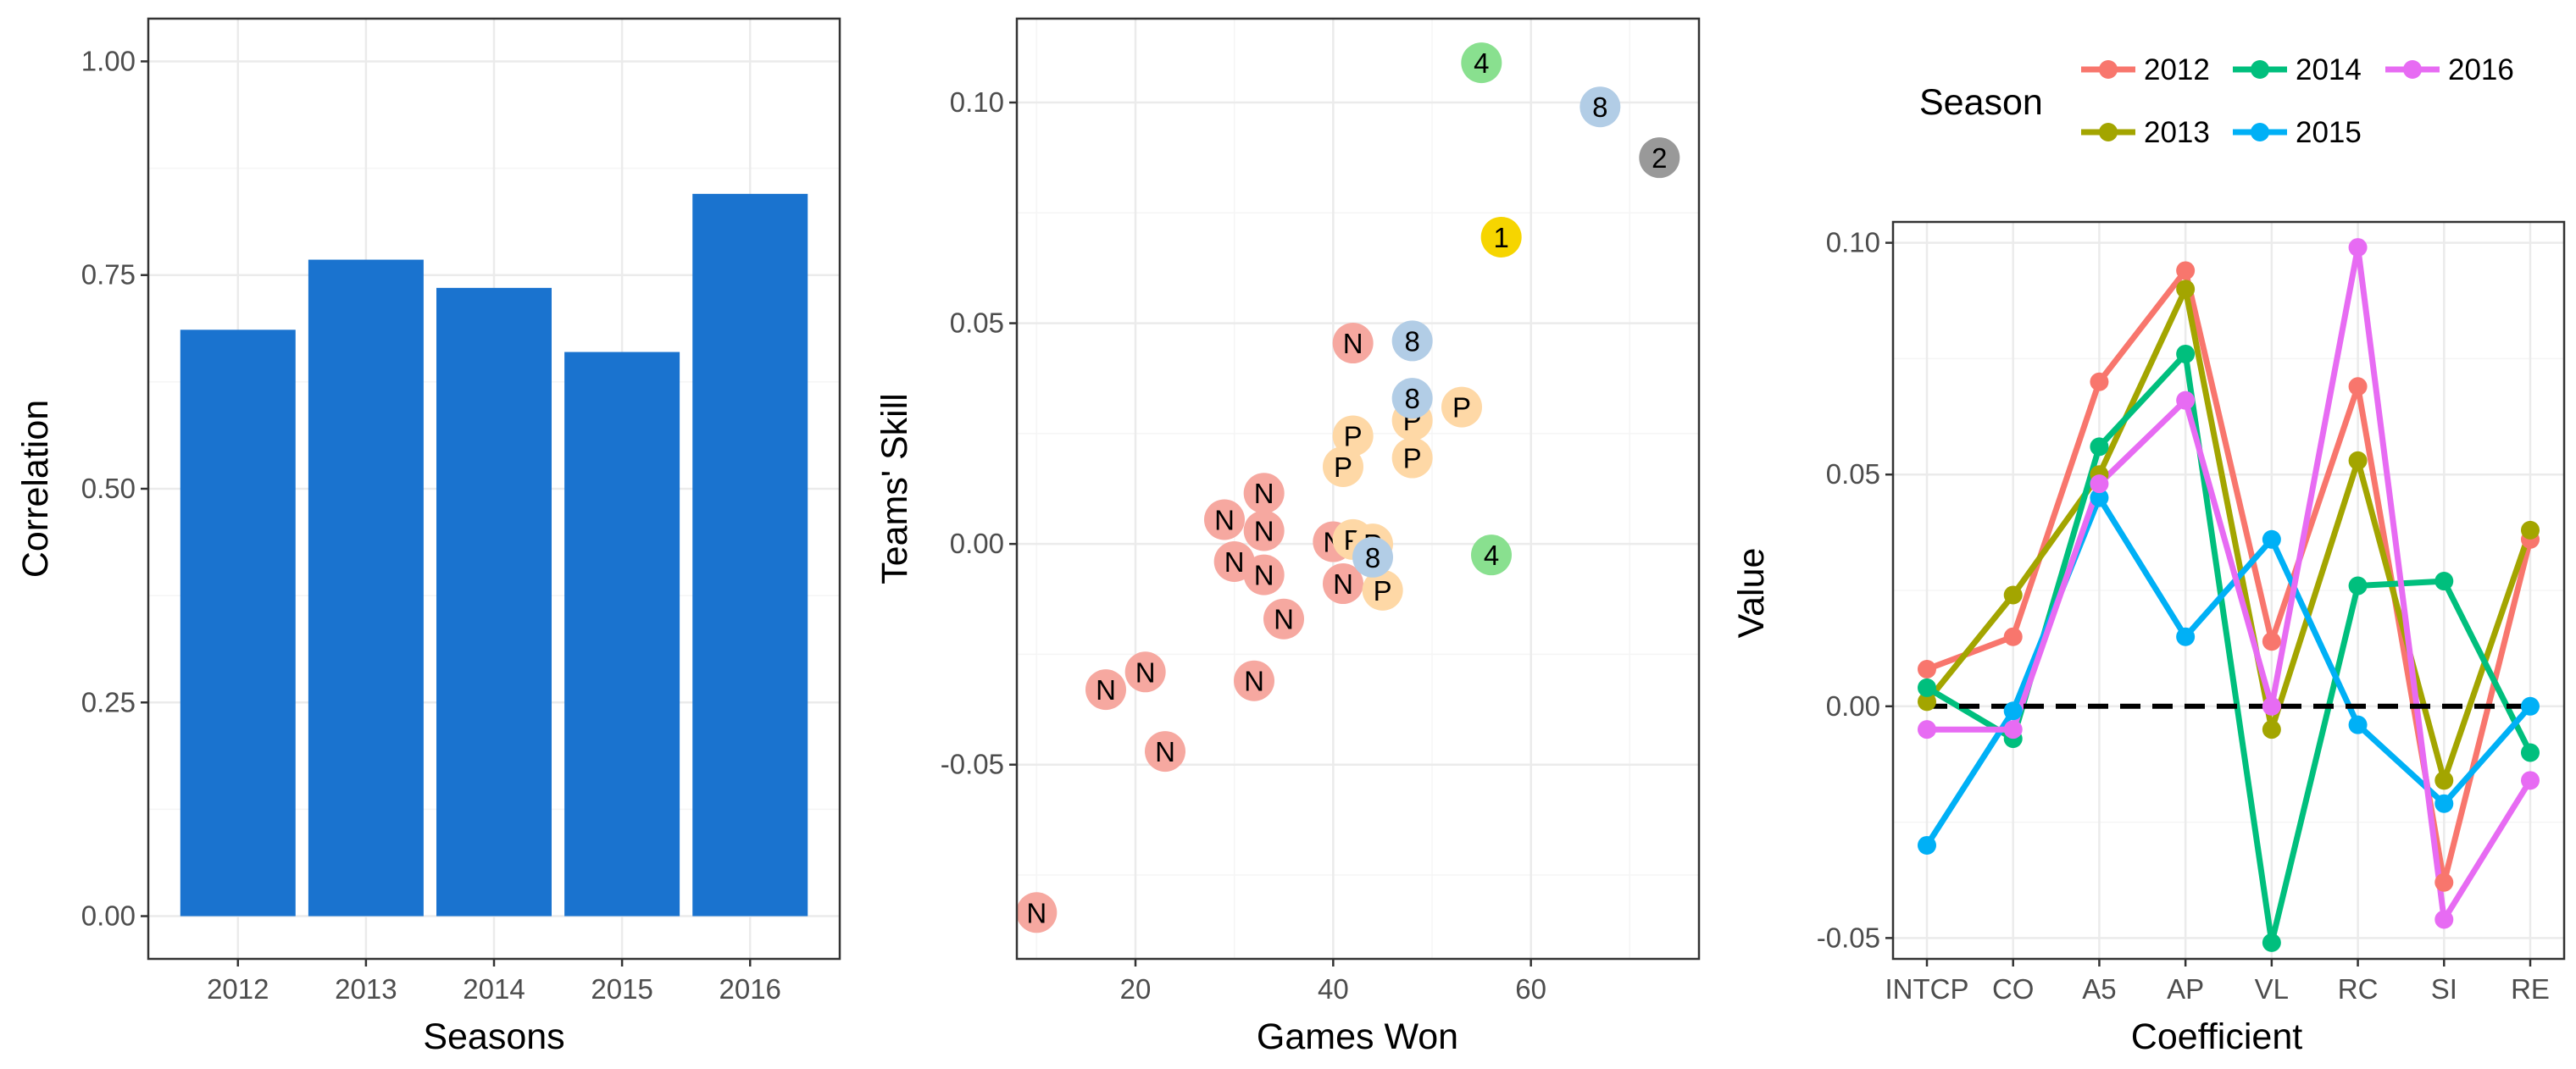 The height and width of the screenshot is (1069, 2576). Describe the element at coordinates (366, 588) in the screenshot. I see `bar-2013` at that location.